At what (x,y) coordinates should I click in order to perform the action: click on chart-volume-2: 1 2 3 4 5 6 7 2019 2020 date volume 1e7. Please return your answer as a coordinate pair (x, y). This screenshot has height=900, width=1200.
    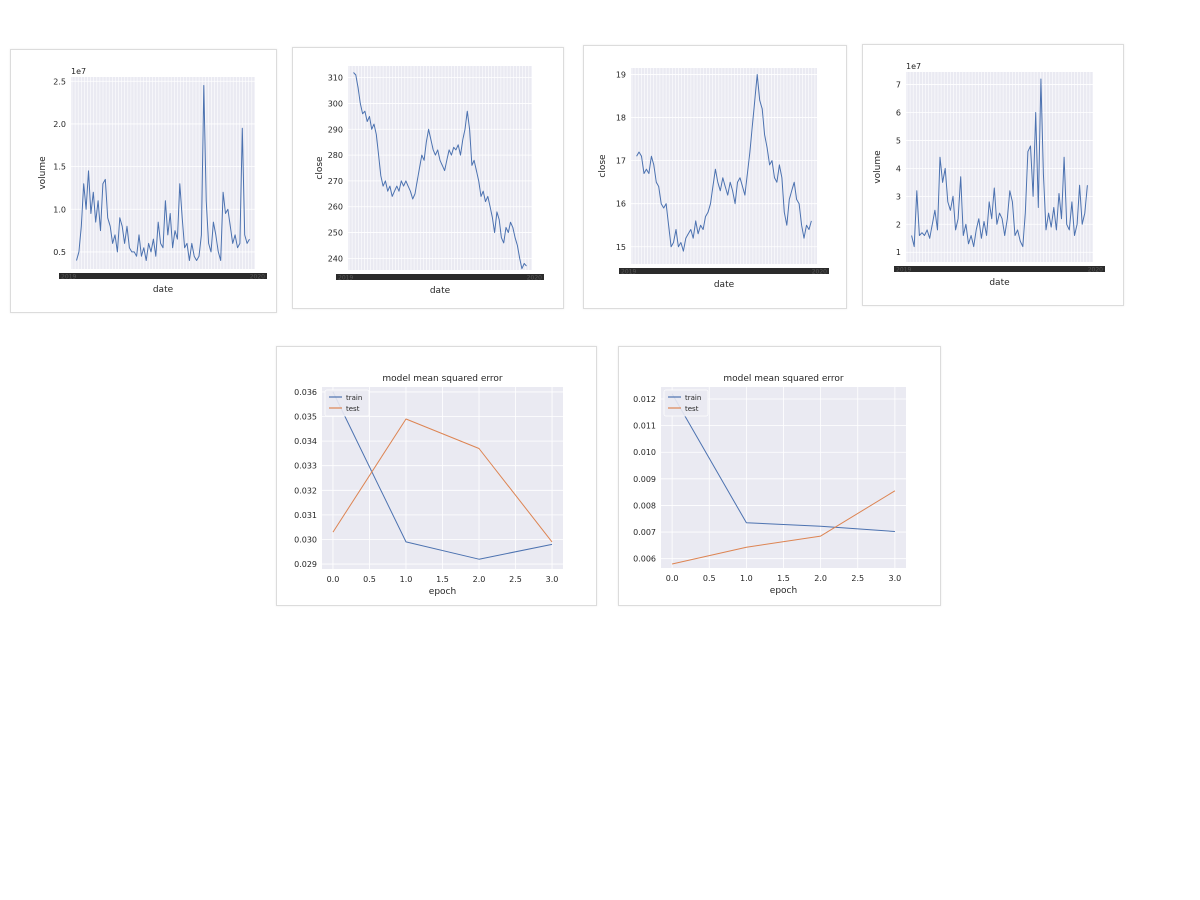
    Looking at the image, I should click on (989, 175).